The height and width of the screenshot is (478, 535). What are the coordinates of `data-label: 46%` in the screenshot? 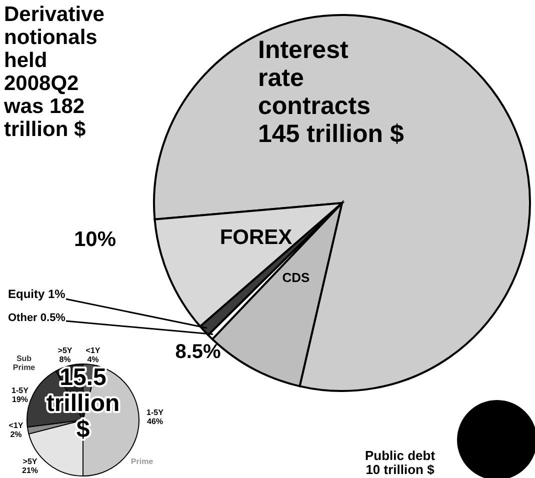 It's located at (155, 421).